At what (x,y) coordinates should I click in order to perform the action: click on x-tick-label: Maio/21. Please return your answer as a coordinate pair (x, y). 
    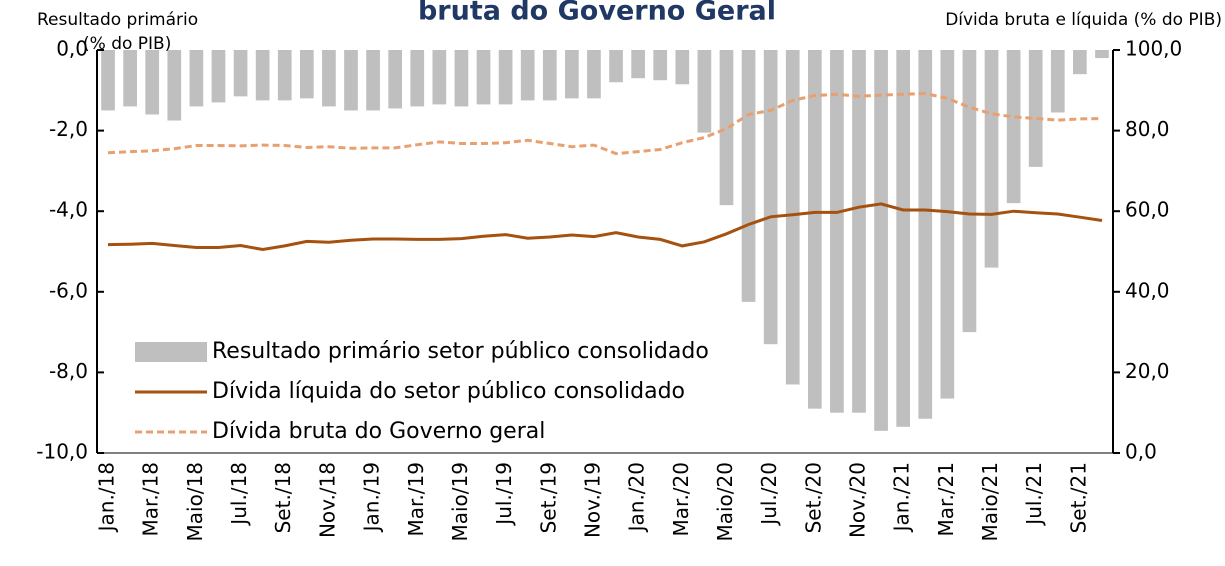
    Looking at the image, I should click on (990, 502).